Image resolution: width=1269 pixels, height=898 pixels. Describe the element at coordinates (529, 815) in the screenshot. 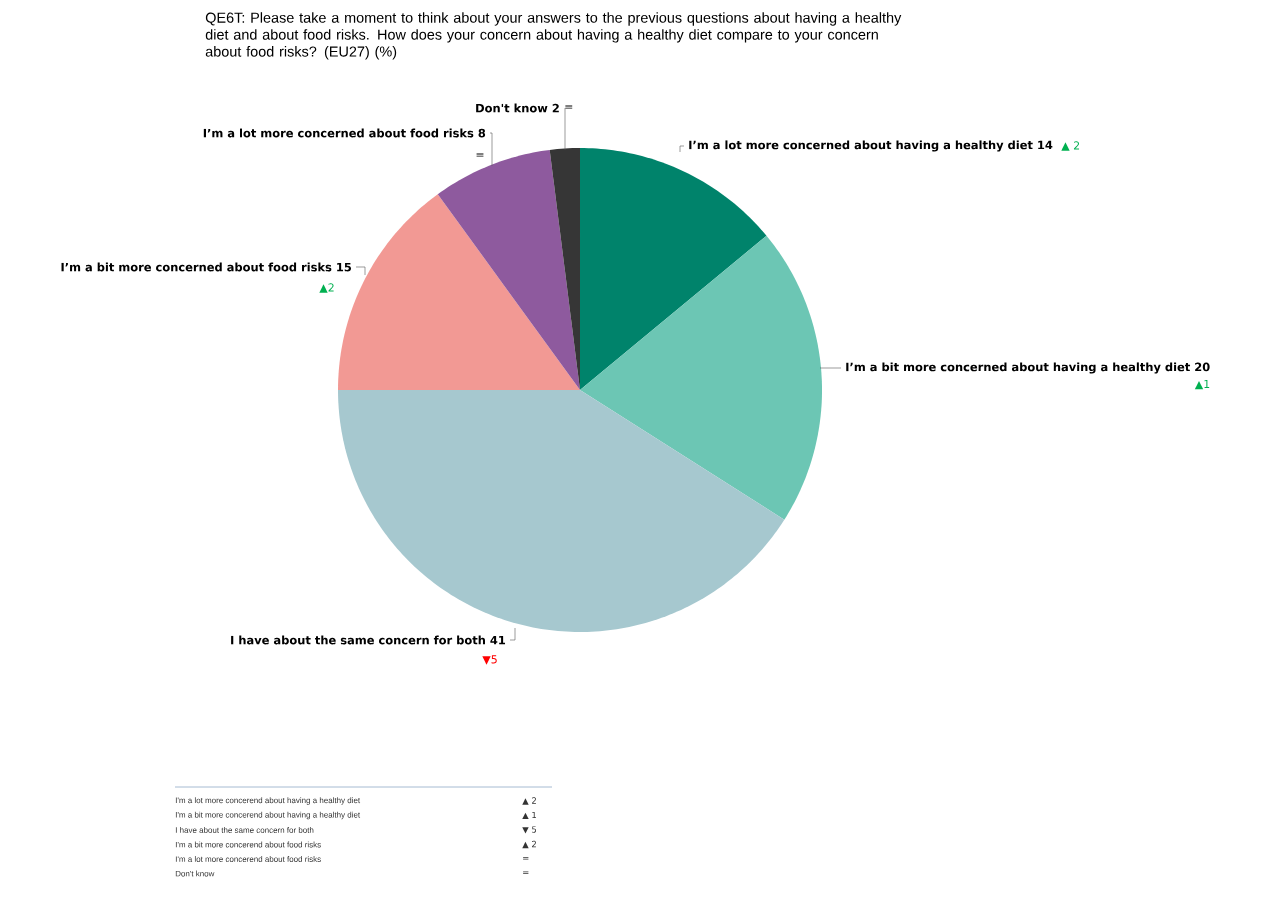

I see `text: ▲ 1` at that location.